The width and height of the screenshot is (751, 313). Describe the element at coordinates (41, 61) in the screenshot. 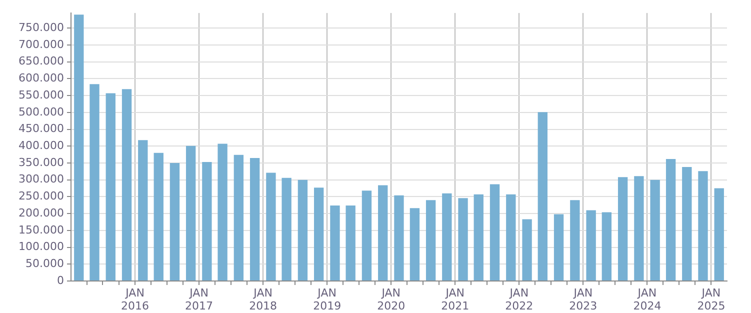

I see `y-tick-label: 650.000` at that location.